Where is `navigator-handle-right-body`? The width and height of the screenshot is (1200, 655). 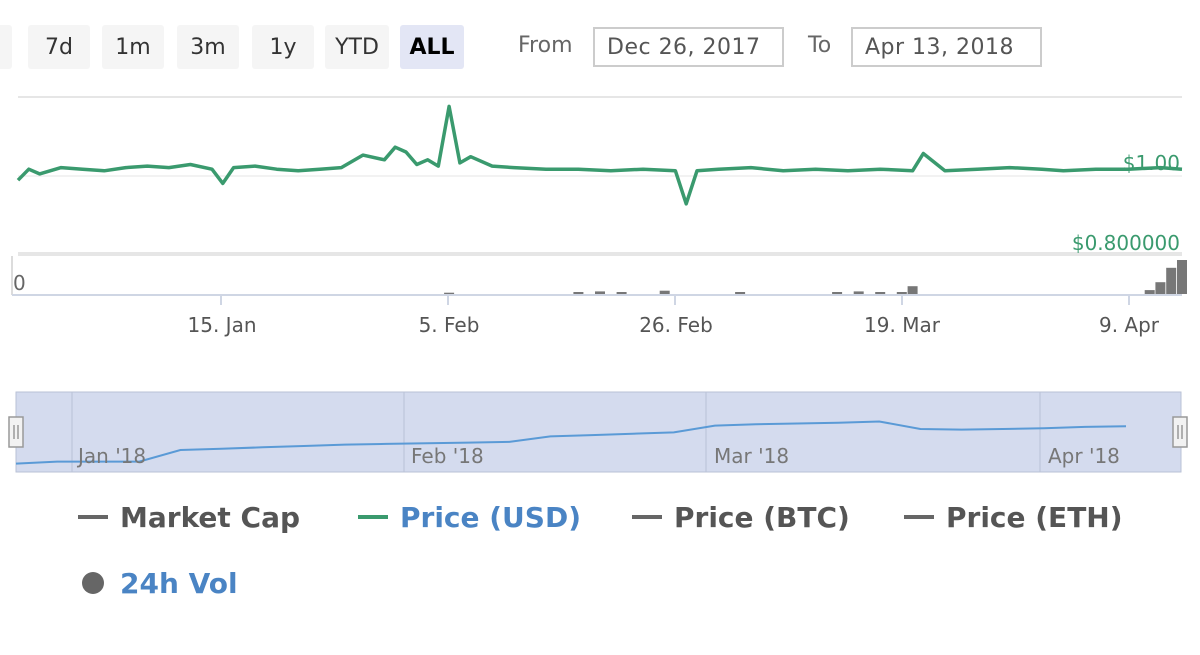
navigator-handle-right-body is located at coordinates (1180, 432).